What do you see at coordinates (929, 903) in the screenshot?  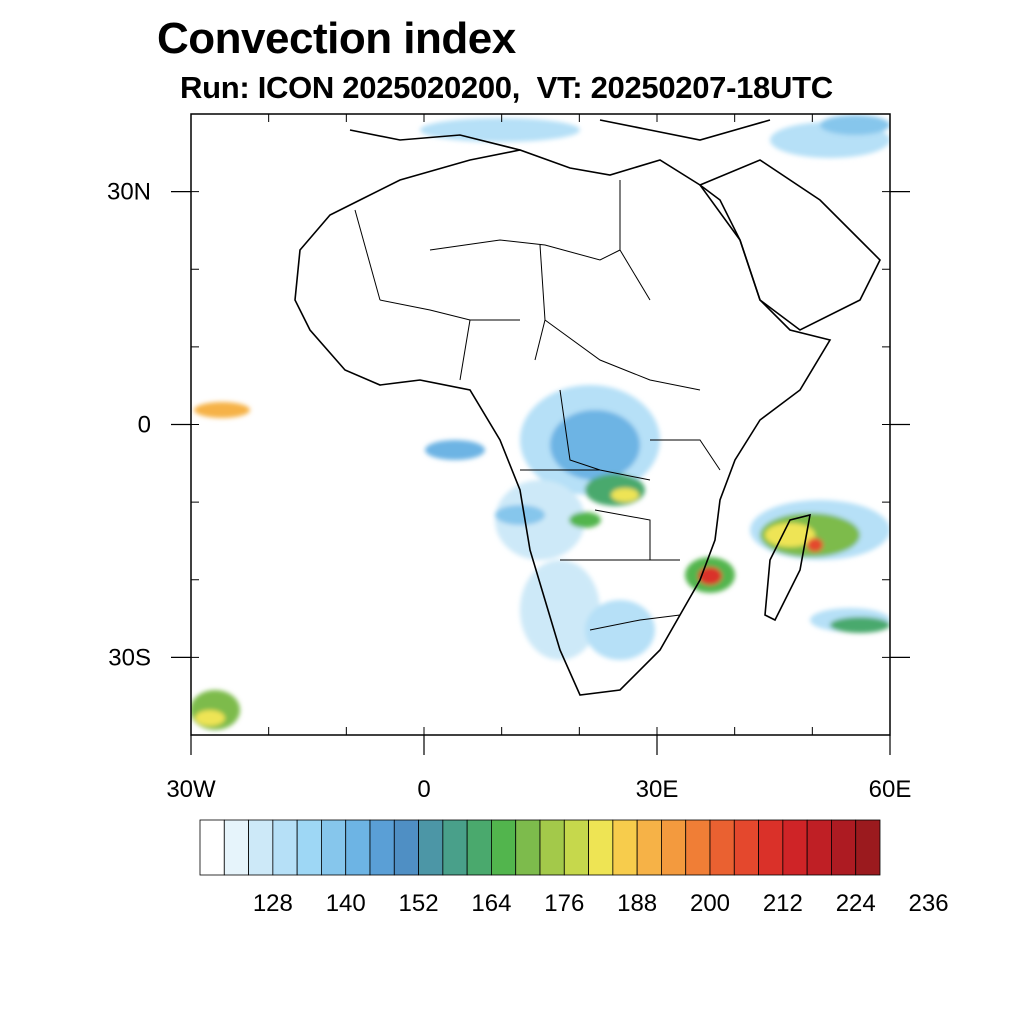 I see `colorbar-label: 236` at bounding box center [929, 903].